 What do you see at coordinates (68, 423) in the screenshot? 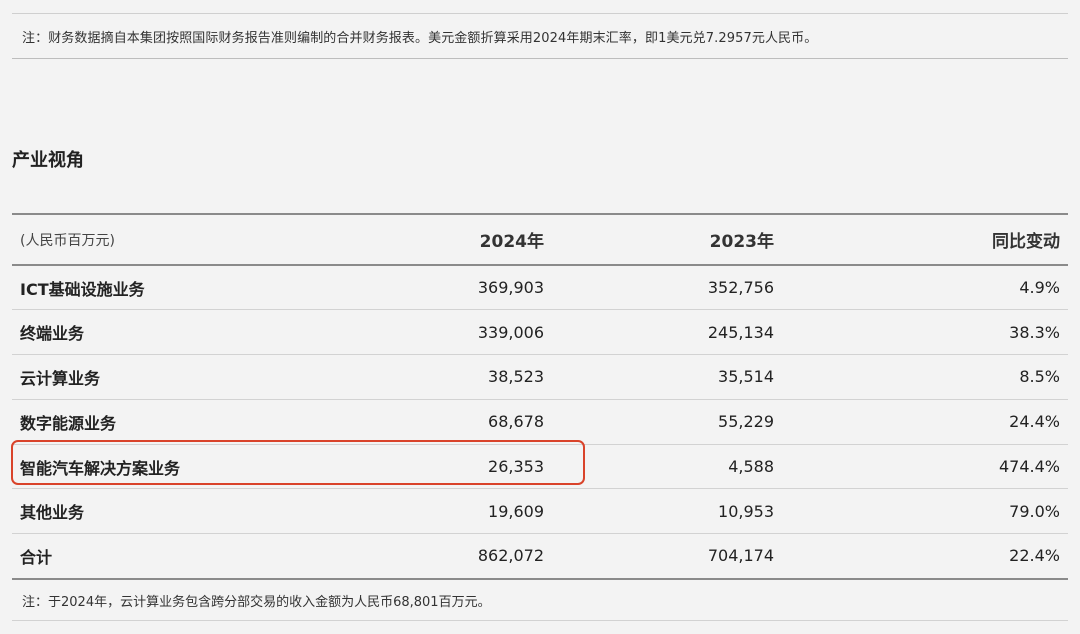
I see `row-label: 数字能源业务` at bounding box center [68, 423].